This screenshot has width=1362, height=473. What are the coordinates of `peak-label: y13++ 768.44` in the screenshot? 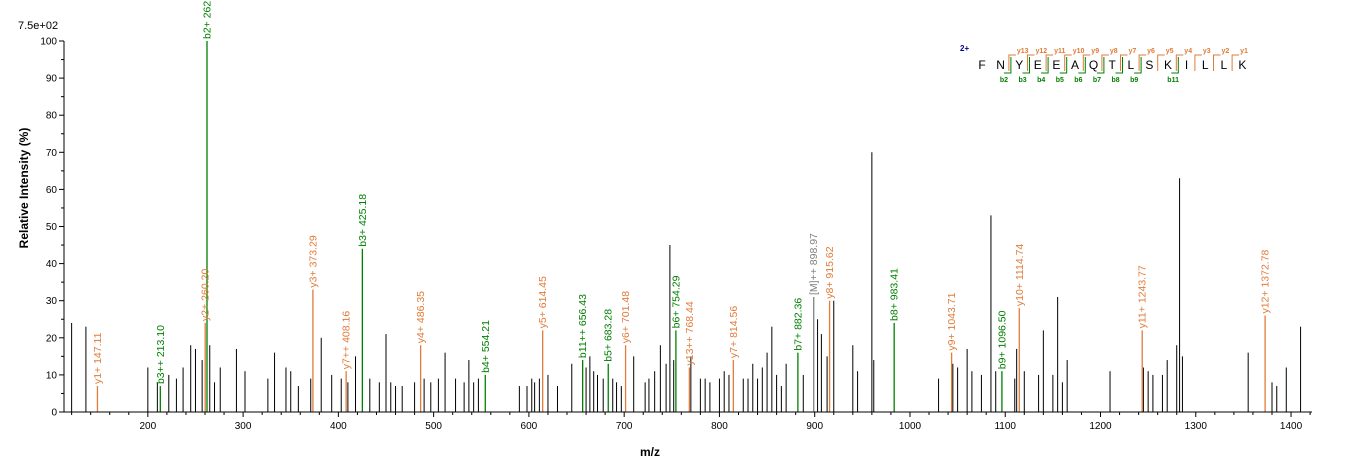 It's located at (690, 333).